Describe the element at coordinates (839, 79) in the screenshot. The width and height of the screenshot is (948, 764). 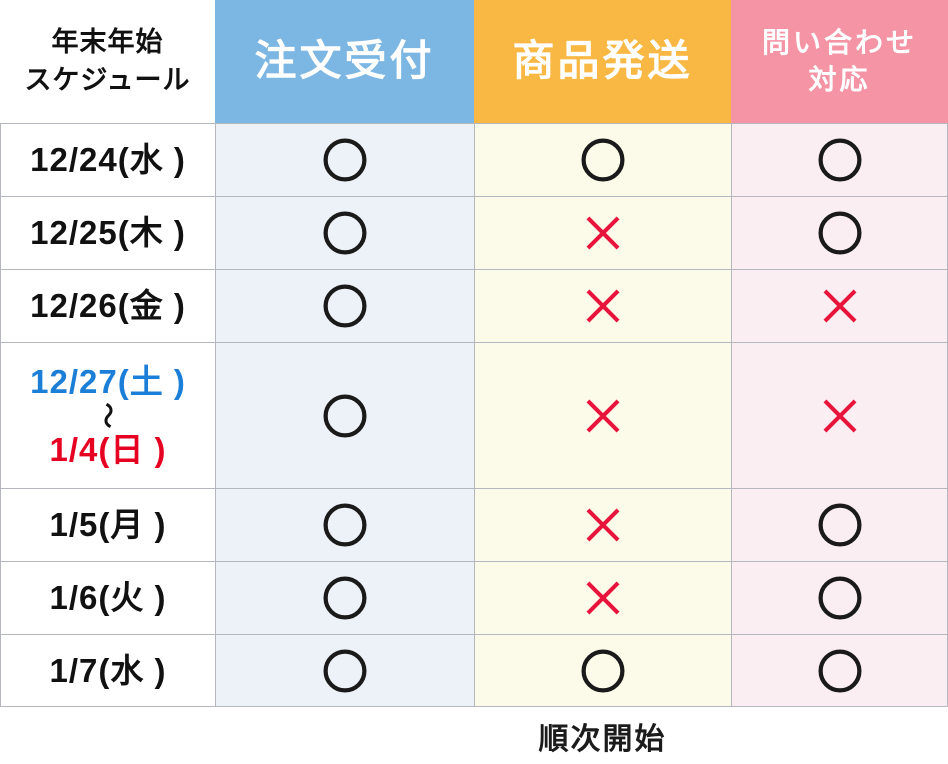
I see `column-header-inquiry-line2: 対応` at that location.